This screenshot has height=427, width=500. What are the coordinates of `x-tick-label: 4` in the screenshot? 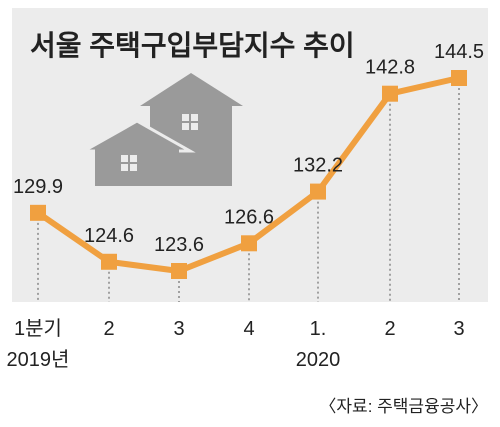 It's located at (248, 329).